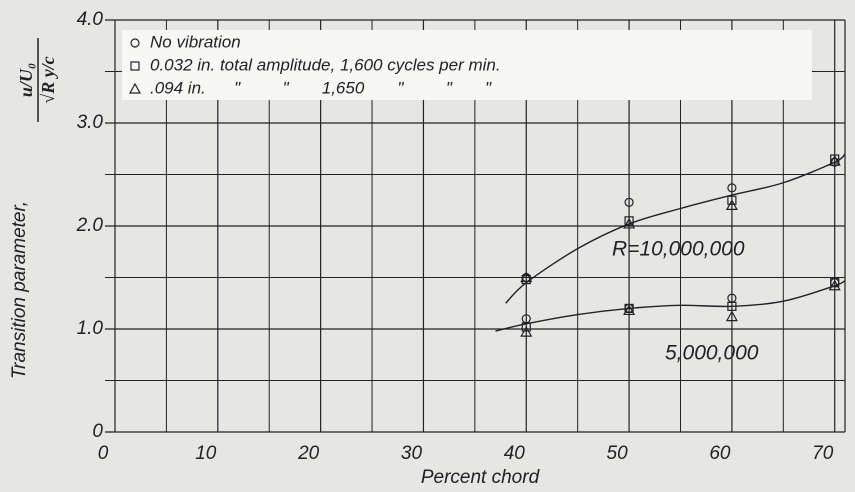 Image resolution: width=855 pixels, height=492 pixels. I want to click on curve-label: 5,000,000, so click(712, 353).